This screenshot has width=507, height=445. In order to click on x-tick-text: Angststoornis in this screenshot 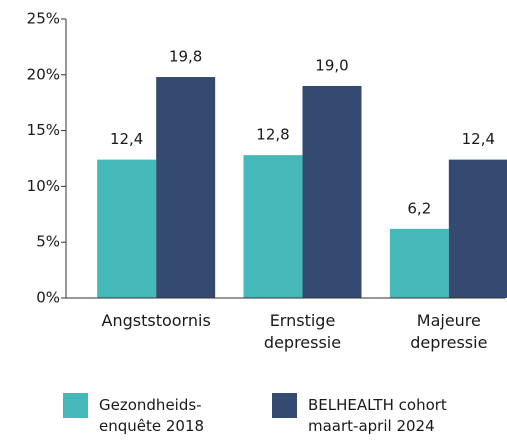, I will do `click(156, 320)`.